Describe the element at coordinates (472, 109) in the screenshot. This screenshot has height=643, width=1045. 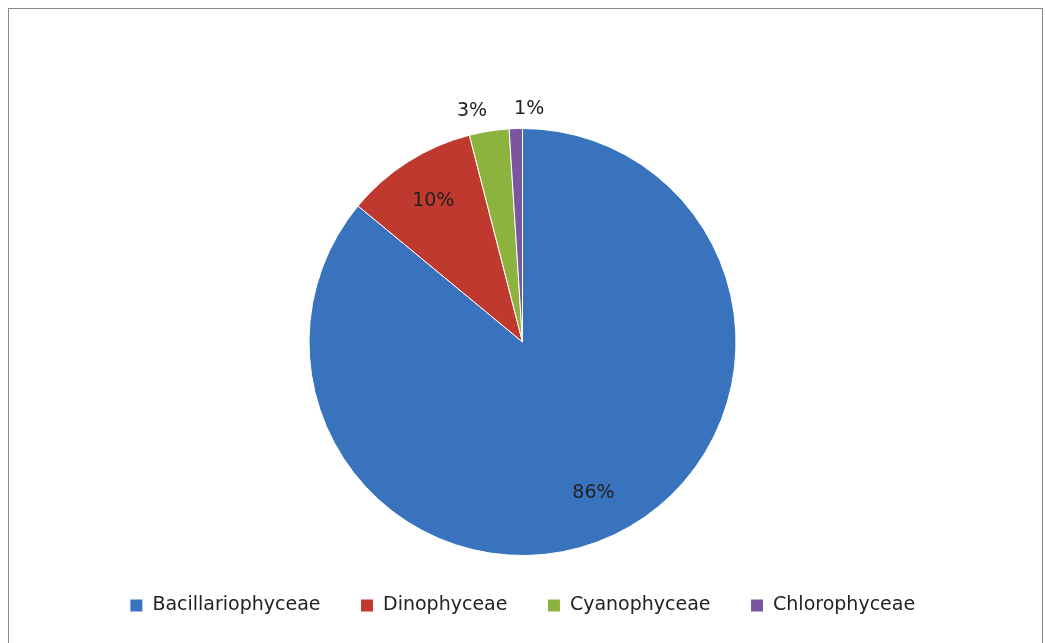
I see `data-label: 3%` at that location.